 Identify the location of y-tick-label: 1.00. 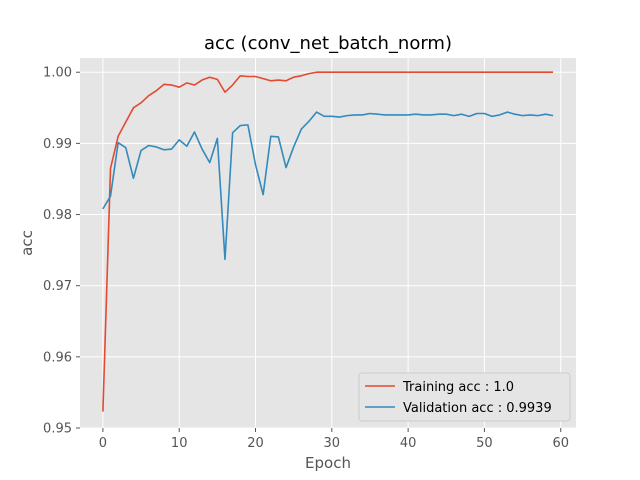
(57, 73).